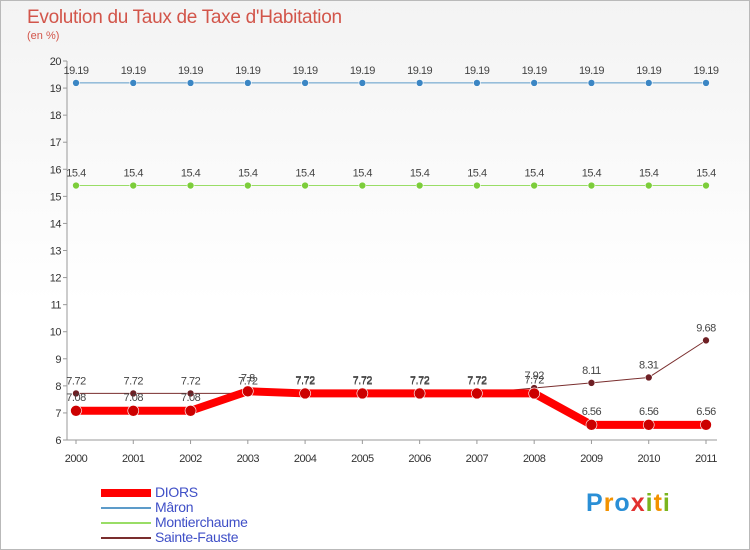 Image resolution: width=750 pixels, height=550 pixels. Describe the element at coordinates (622, 503) in the screenshot. I see `logo-letter: o` at that location.